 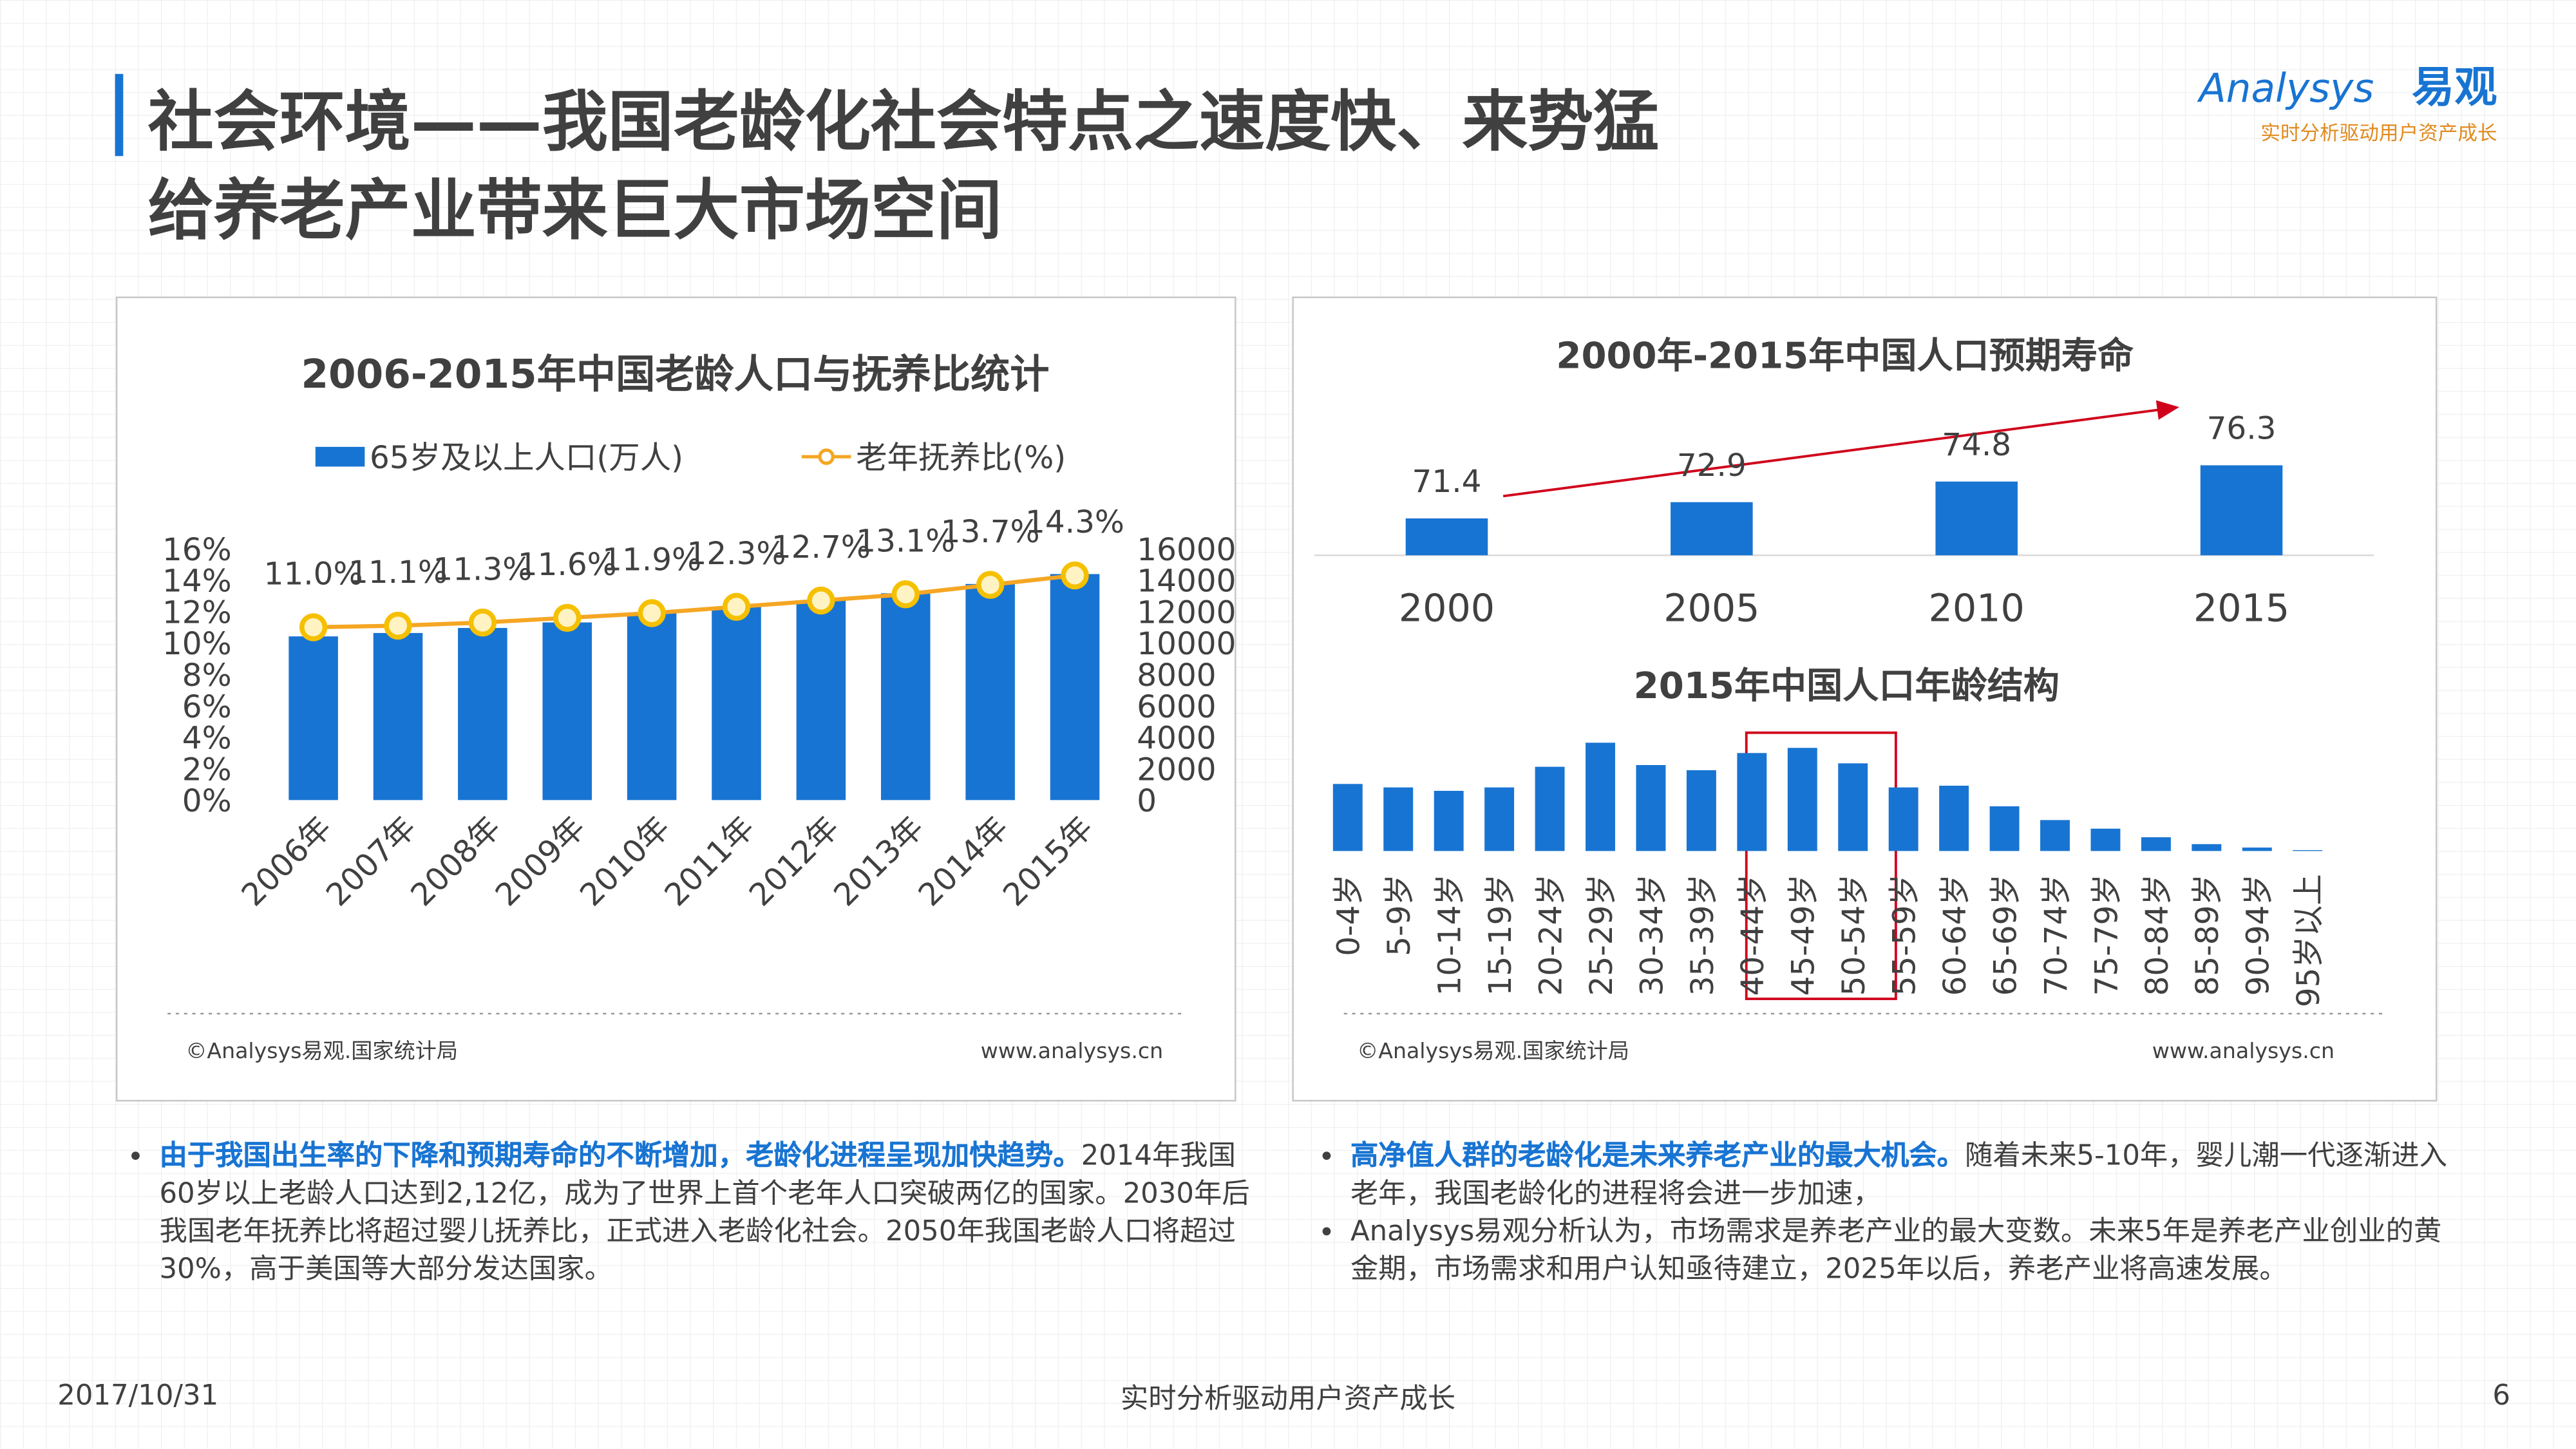 I want to click on x-tick-label: 40-44岁, so click(x=1753, y=935).